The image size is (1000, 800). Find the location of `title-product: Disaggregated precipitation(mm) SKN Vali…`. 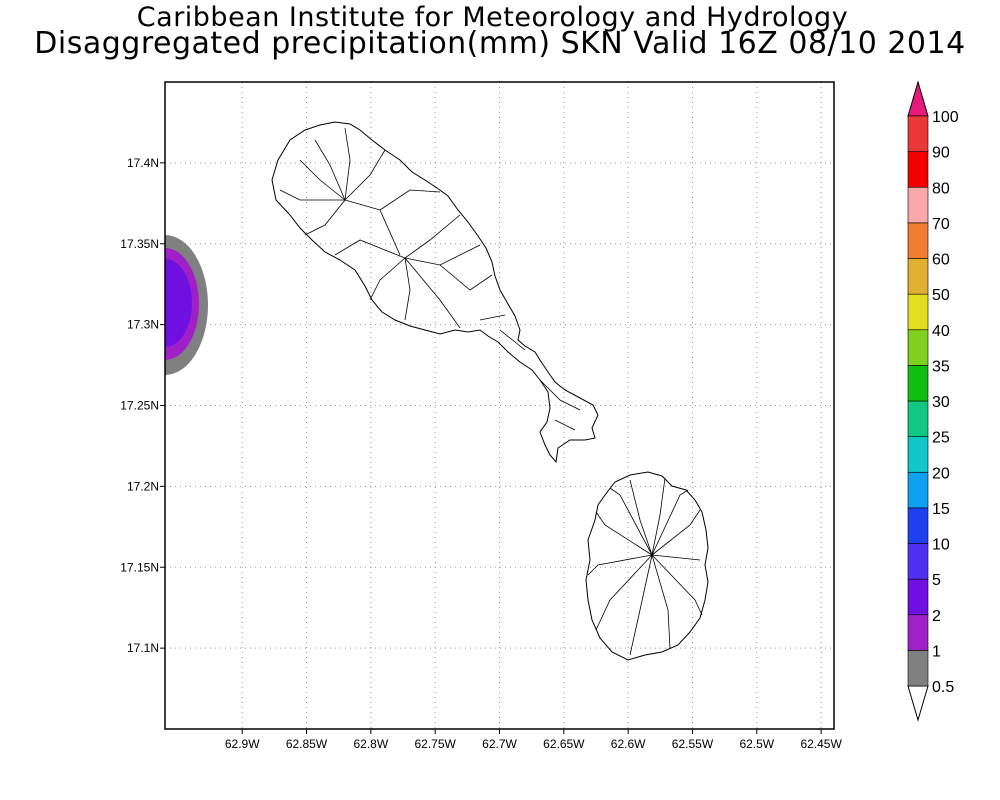

title-product: Disaggregated precipitation(mm) SKN Vali… is located at coordinates (500, 43).